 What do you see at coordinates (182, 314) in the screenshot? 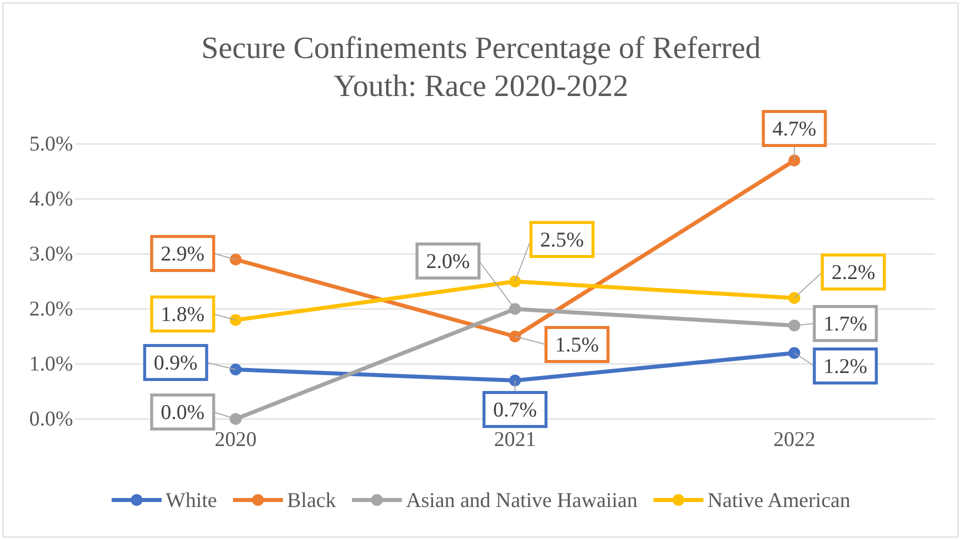
I see `data-label: 1.8%` at bounding box center [182, 314].